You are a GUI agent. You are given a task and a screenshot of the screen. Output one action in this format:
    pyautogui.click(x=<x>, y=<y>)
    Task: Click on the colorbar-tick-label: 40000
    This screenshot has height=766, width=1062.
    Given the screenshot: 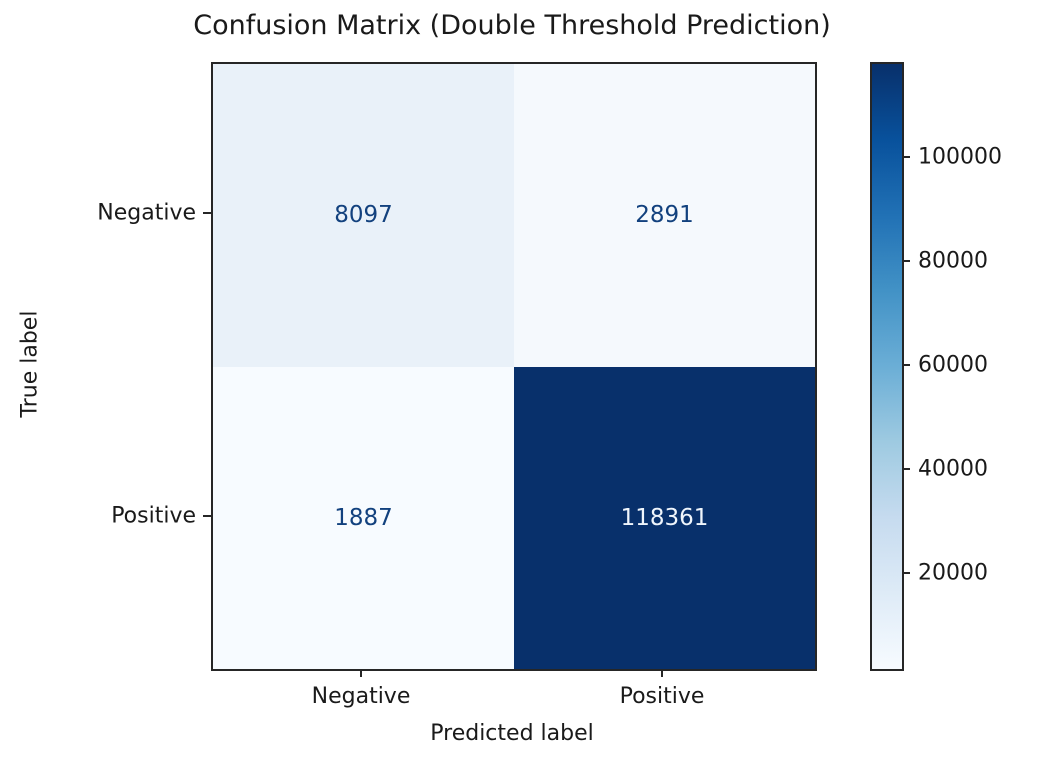 What is the action you would take?
    pyautogui.click(x=953, y=469)
    